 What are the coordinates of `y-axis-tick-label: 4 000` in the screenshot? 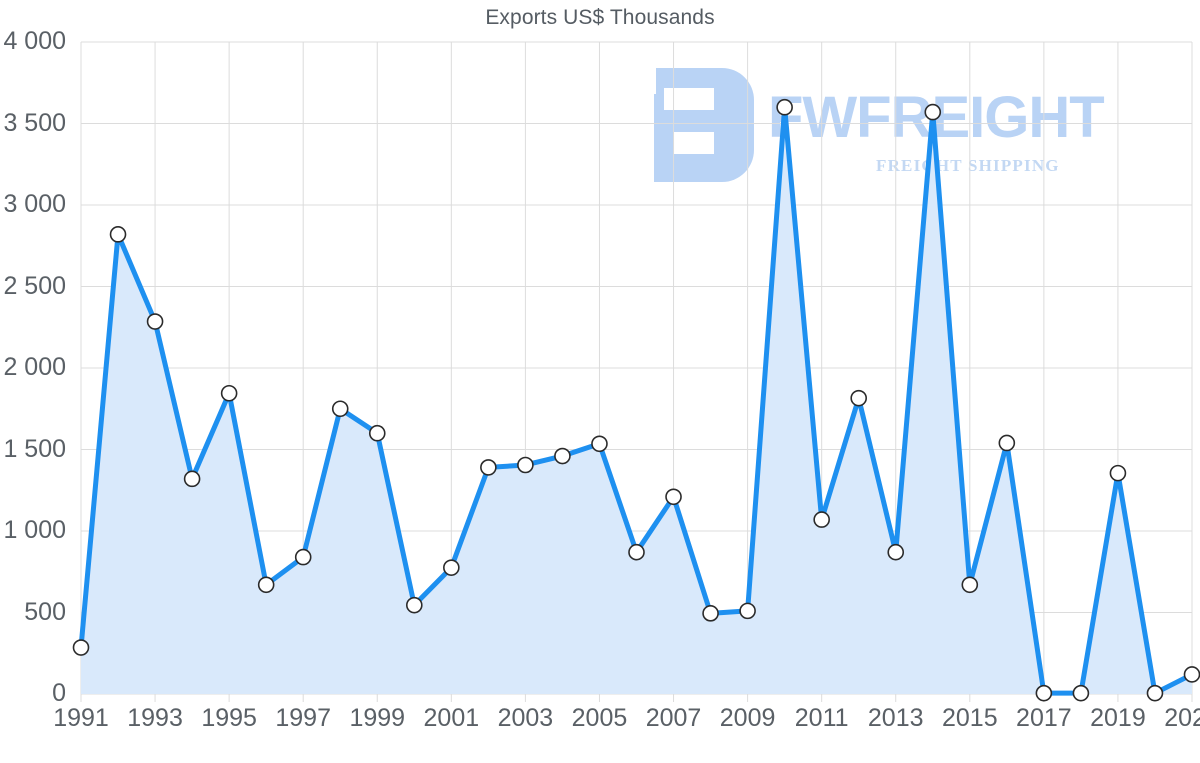 It's located at (34, 41).